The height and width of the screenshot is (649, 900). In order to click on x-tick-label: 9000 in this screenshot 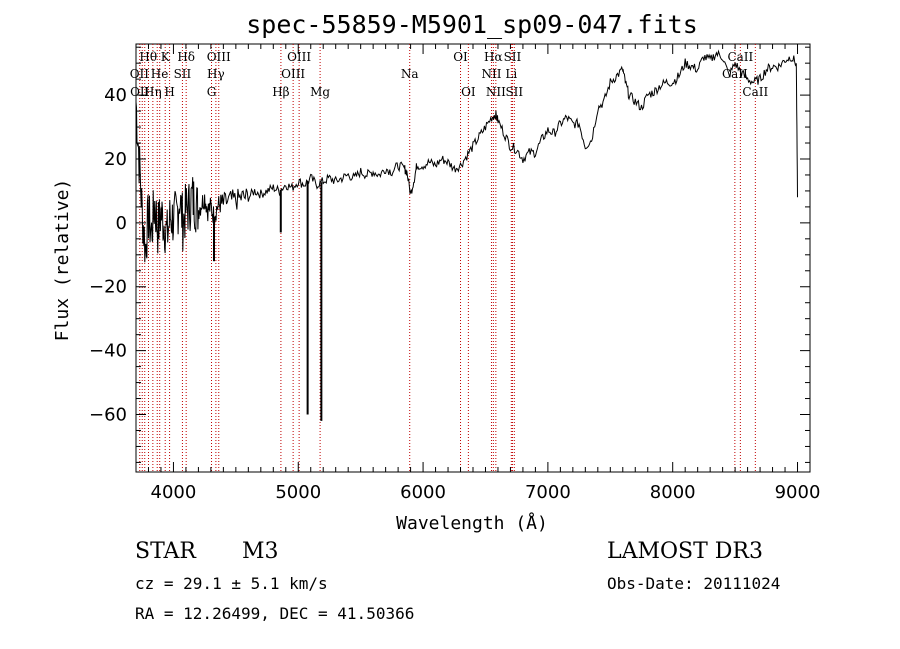, I will do `click(798, 492)`.